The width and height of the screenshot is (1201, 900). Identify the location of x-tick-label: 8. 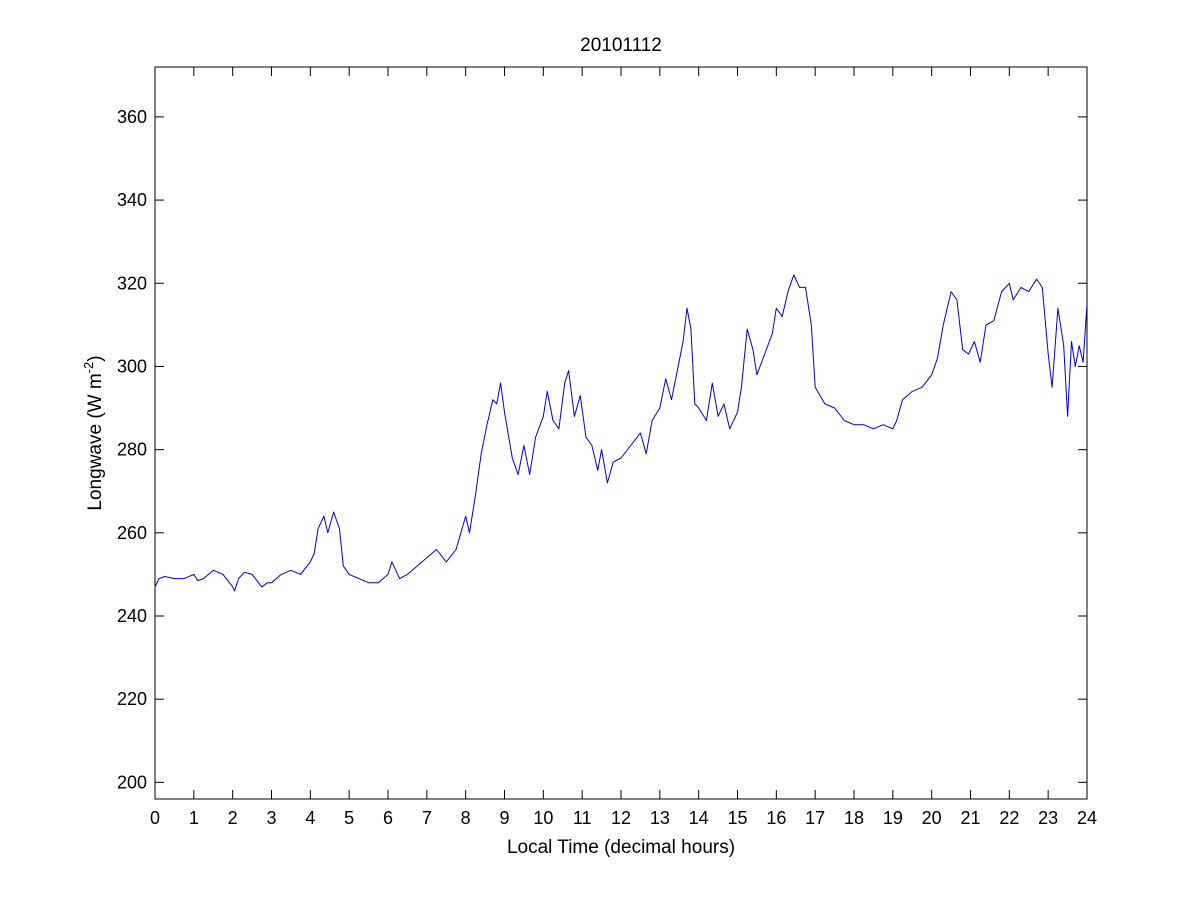
(466, 818).